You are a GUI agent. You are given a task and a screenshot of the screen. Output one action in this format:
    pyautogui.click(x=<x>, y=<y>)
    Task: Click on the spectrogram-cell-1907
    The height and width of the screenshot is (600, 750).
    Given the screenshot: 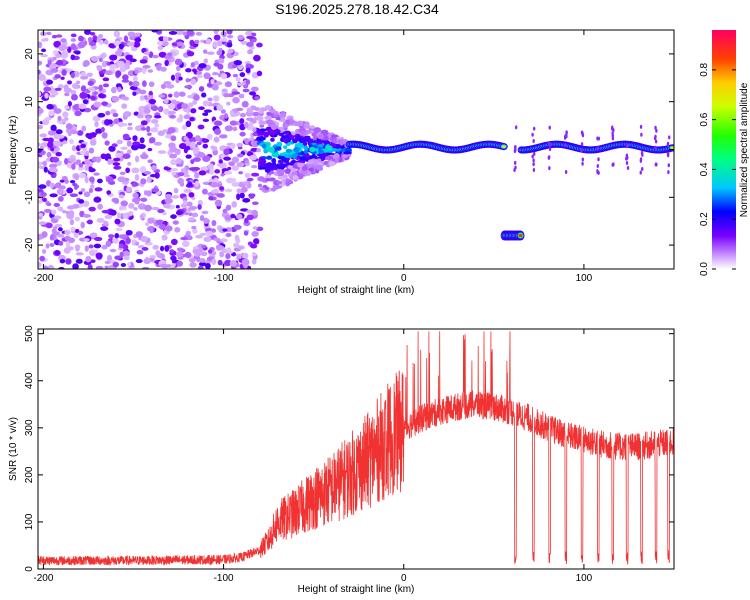 What is the action you would take?
    pyautogui.click(x=280, y=171)
    